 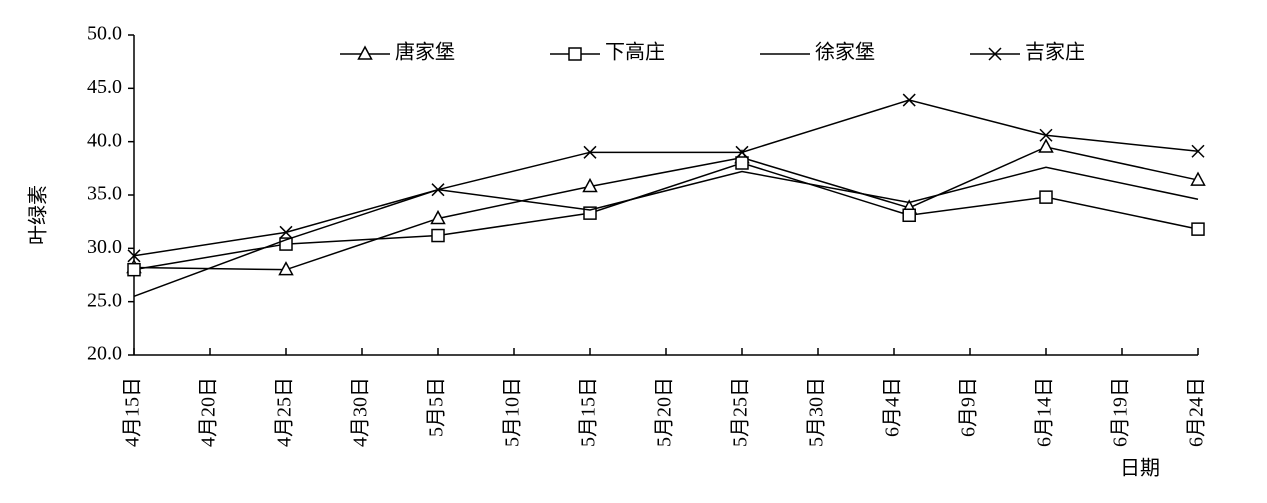 I want to click on y-tick-label: 20.0, so click(x=104, y=354).